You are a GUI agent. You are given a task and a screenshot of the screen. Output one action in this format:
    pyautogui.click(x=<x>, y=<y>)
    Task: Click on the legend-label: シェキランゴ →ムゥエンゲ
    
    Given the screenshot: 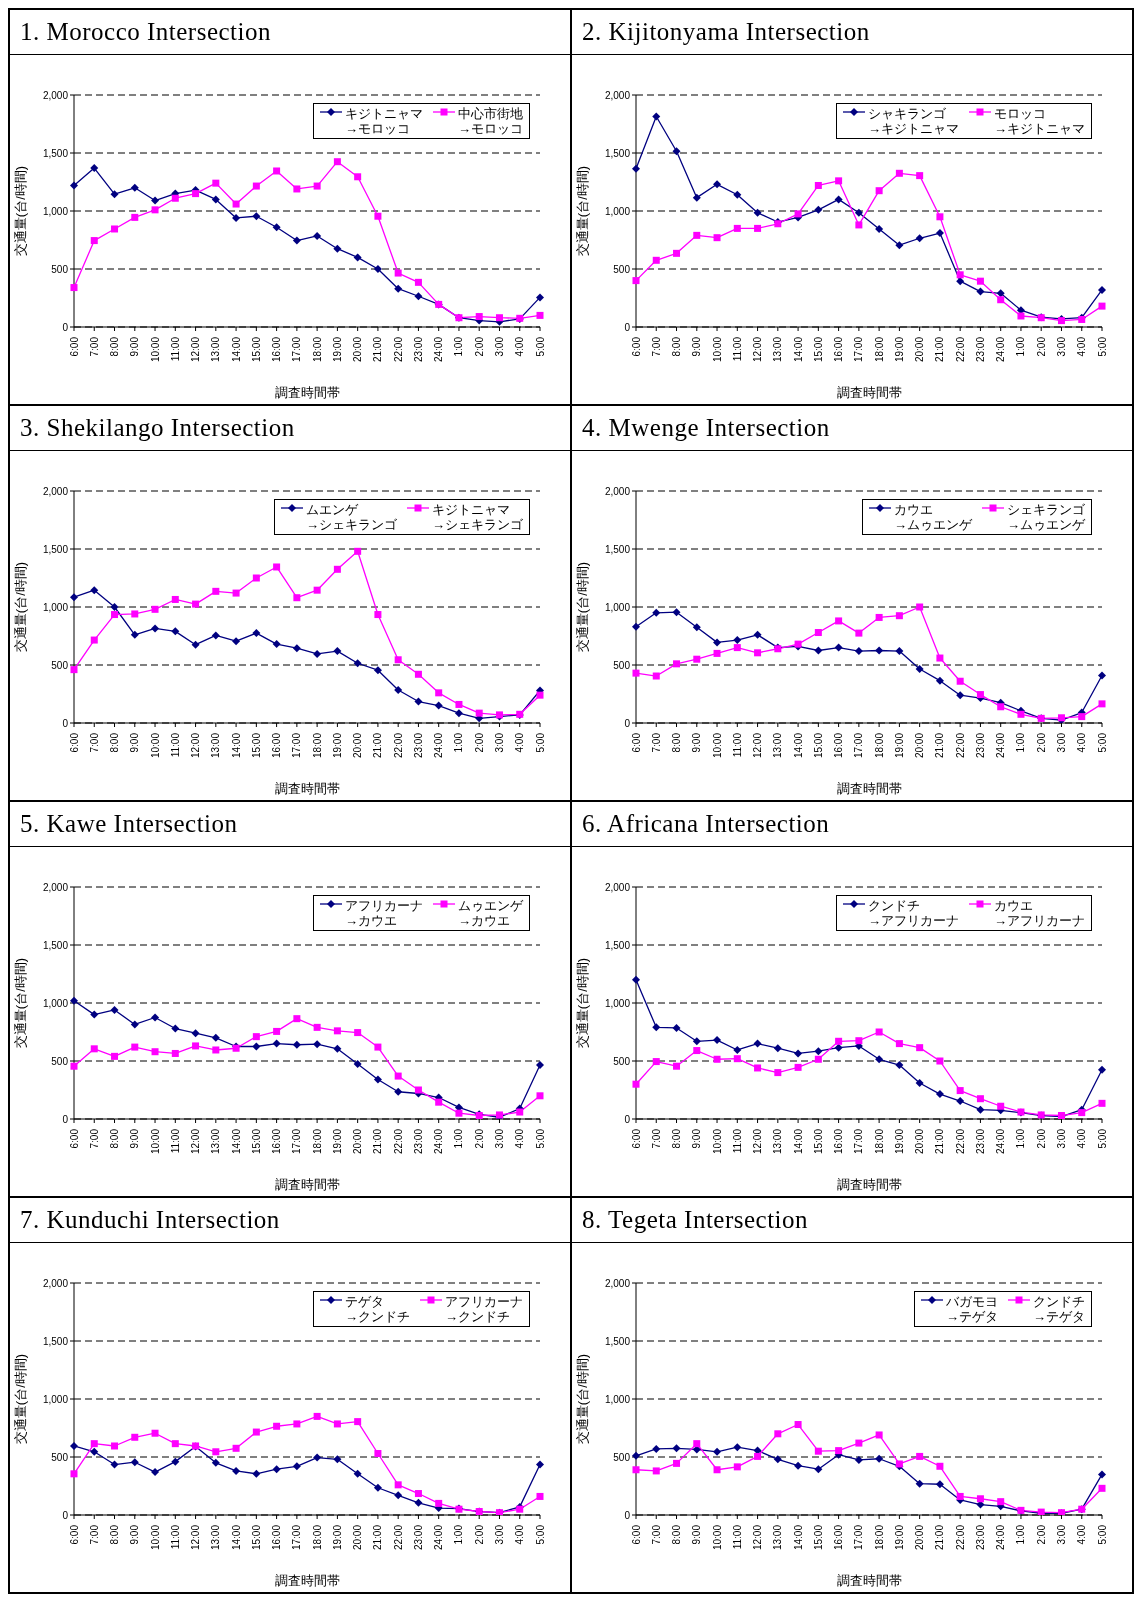 What is the action you would take?
    pyautogui.click(x=1046, y=517)
    